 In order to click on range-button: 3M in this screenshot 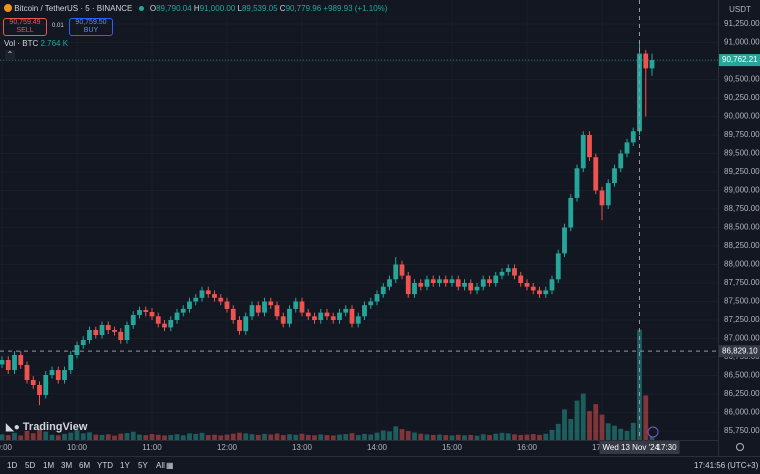, I will do `click(67, 465)`.